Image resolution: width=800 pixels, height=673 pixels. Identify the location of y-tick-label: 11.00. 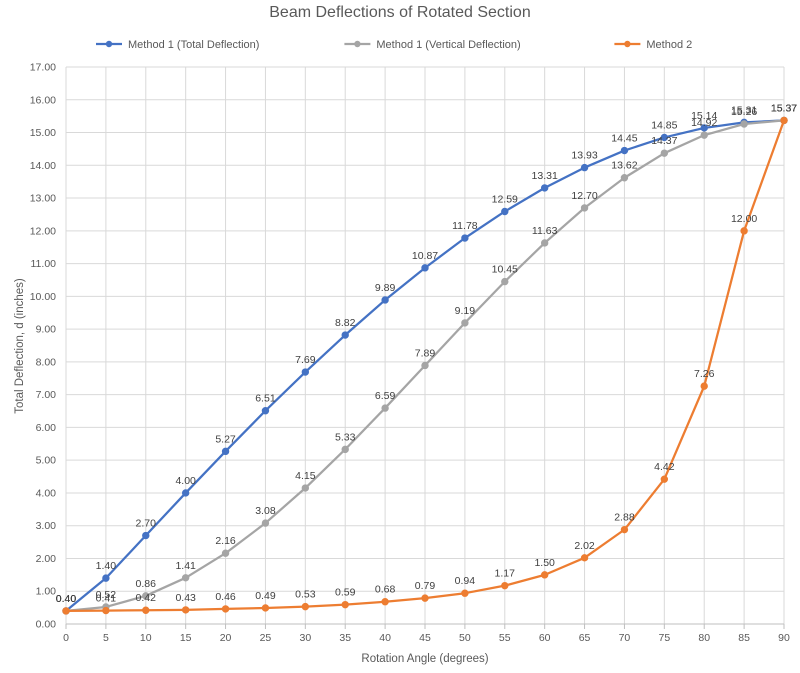
(44, 264).